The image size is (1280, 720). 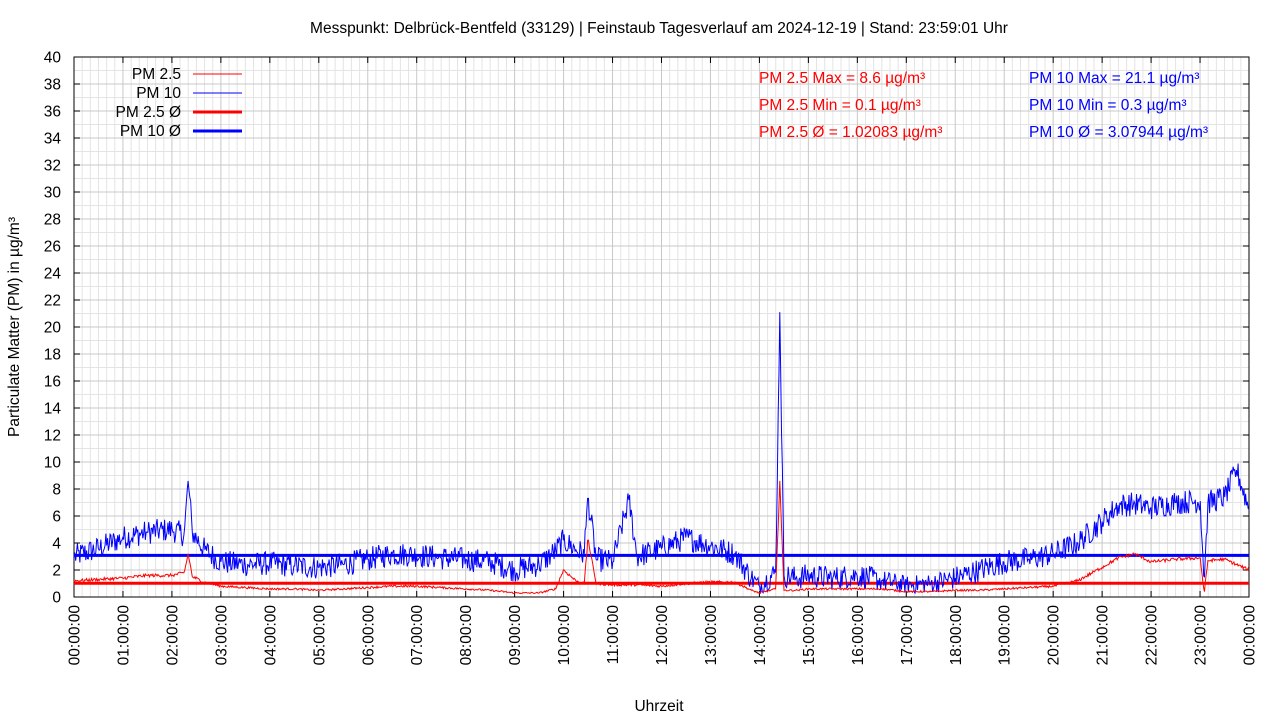 I want to click on legend-label: PM 2.5, so click(x=156, y=74).